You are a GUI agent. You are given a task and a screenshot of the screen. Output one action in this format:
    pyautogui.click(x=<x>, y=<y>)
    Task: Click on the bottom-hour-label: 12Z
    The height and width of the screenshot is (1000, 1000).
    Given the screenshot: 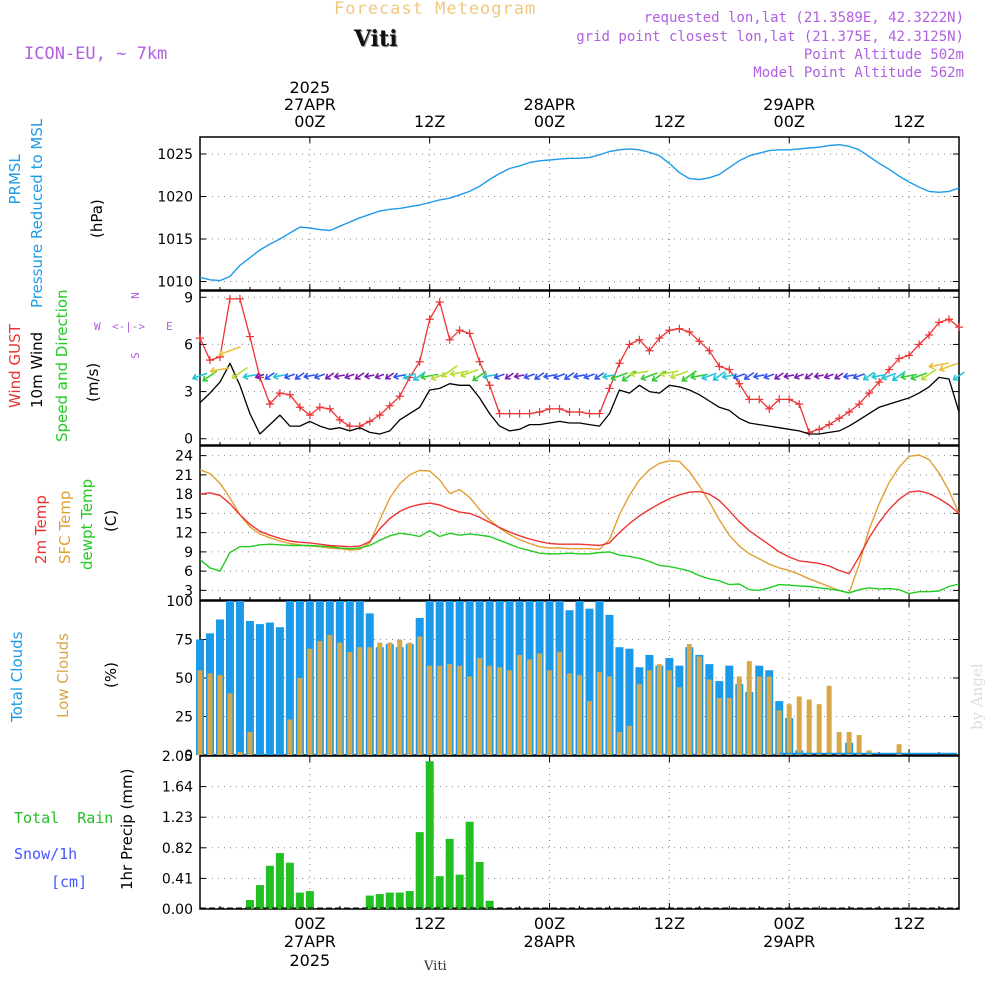 What is the action you would take?
    pyautogui.click(x=669, y=923)
    